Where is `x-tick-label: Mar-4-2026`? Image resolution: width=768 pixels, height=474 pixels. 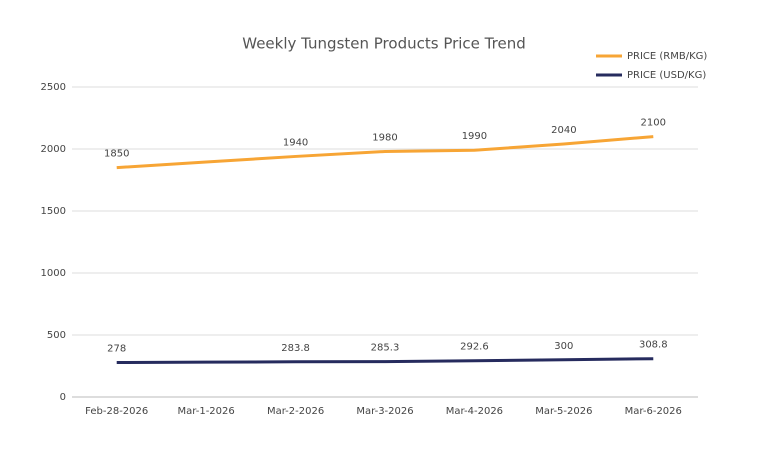
x-tick-label: Mar-4-2026 is located at coordinates (474, 411).